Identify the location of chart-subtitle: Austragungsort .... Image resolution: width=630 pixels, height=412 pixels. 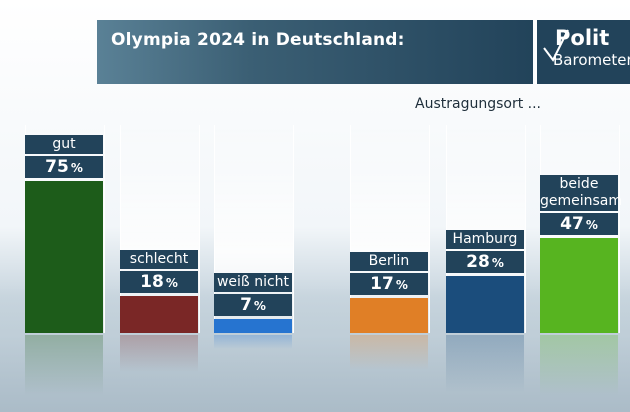
(478, 104).